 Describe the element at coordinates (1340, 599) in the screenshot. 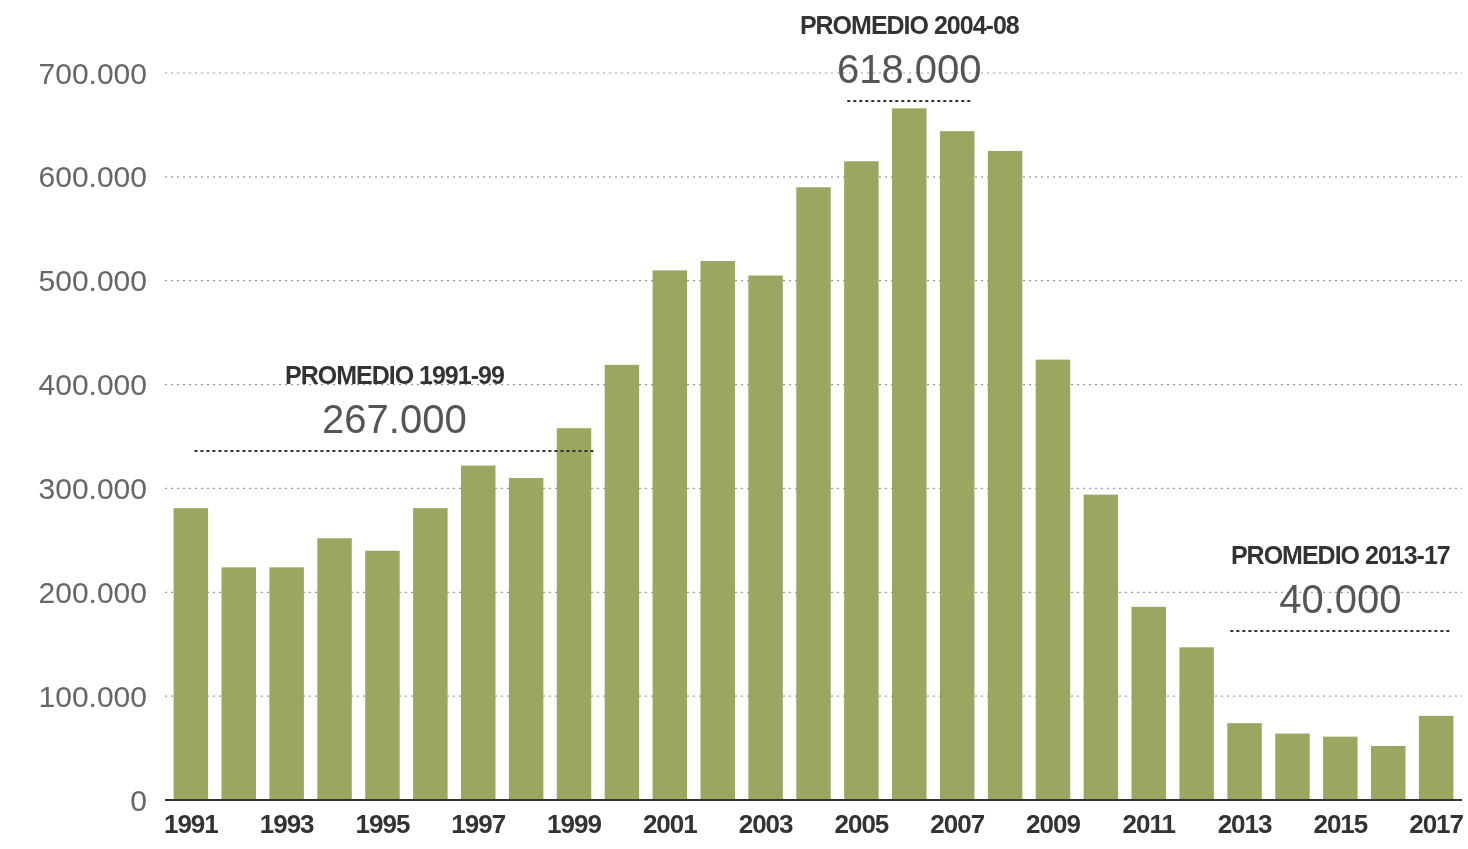

I see `annotation: 40.000` at that location.